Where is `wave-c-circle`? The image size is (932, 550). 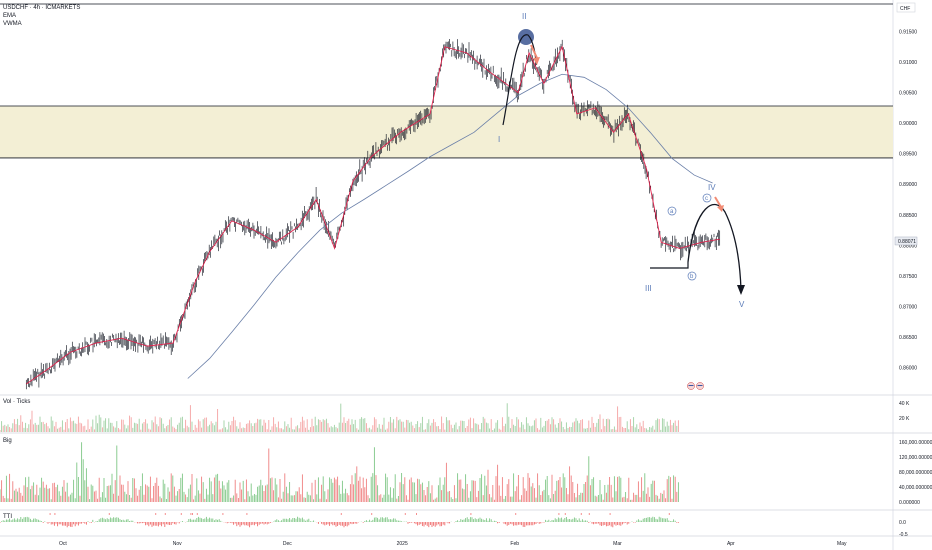 wave-c-circle is located at coordinates (707, 198).